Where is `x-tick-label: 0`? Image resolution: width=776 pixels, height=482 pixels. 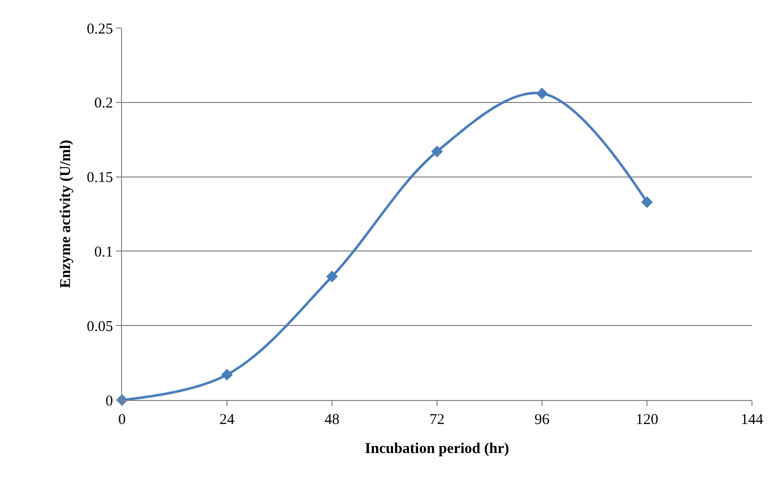
x-tick-label: 0 is located at coordinates (122, 420).